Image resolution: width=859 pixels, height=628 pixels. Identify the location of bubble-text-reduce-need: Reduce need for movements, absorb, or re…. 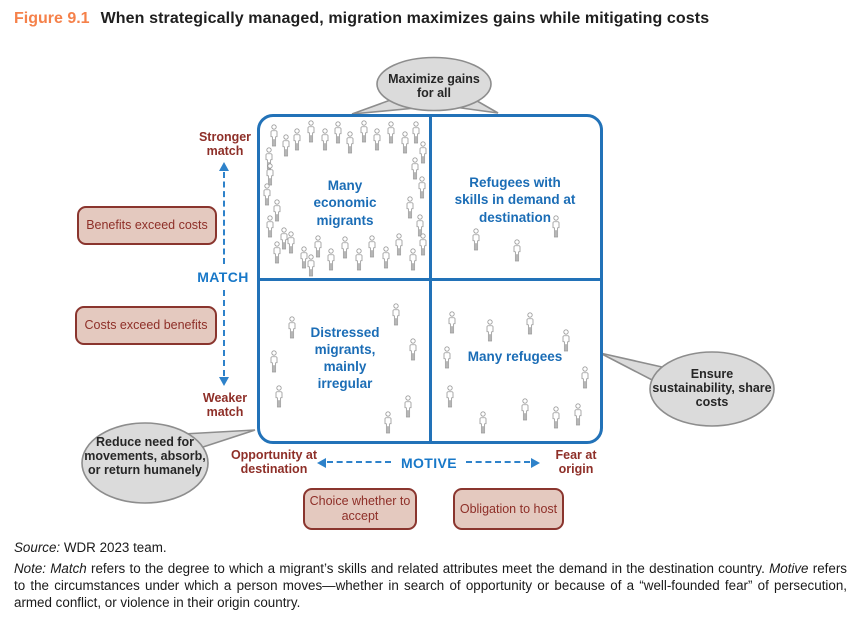
(145, 456).